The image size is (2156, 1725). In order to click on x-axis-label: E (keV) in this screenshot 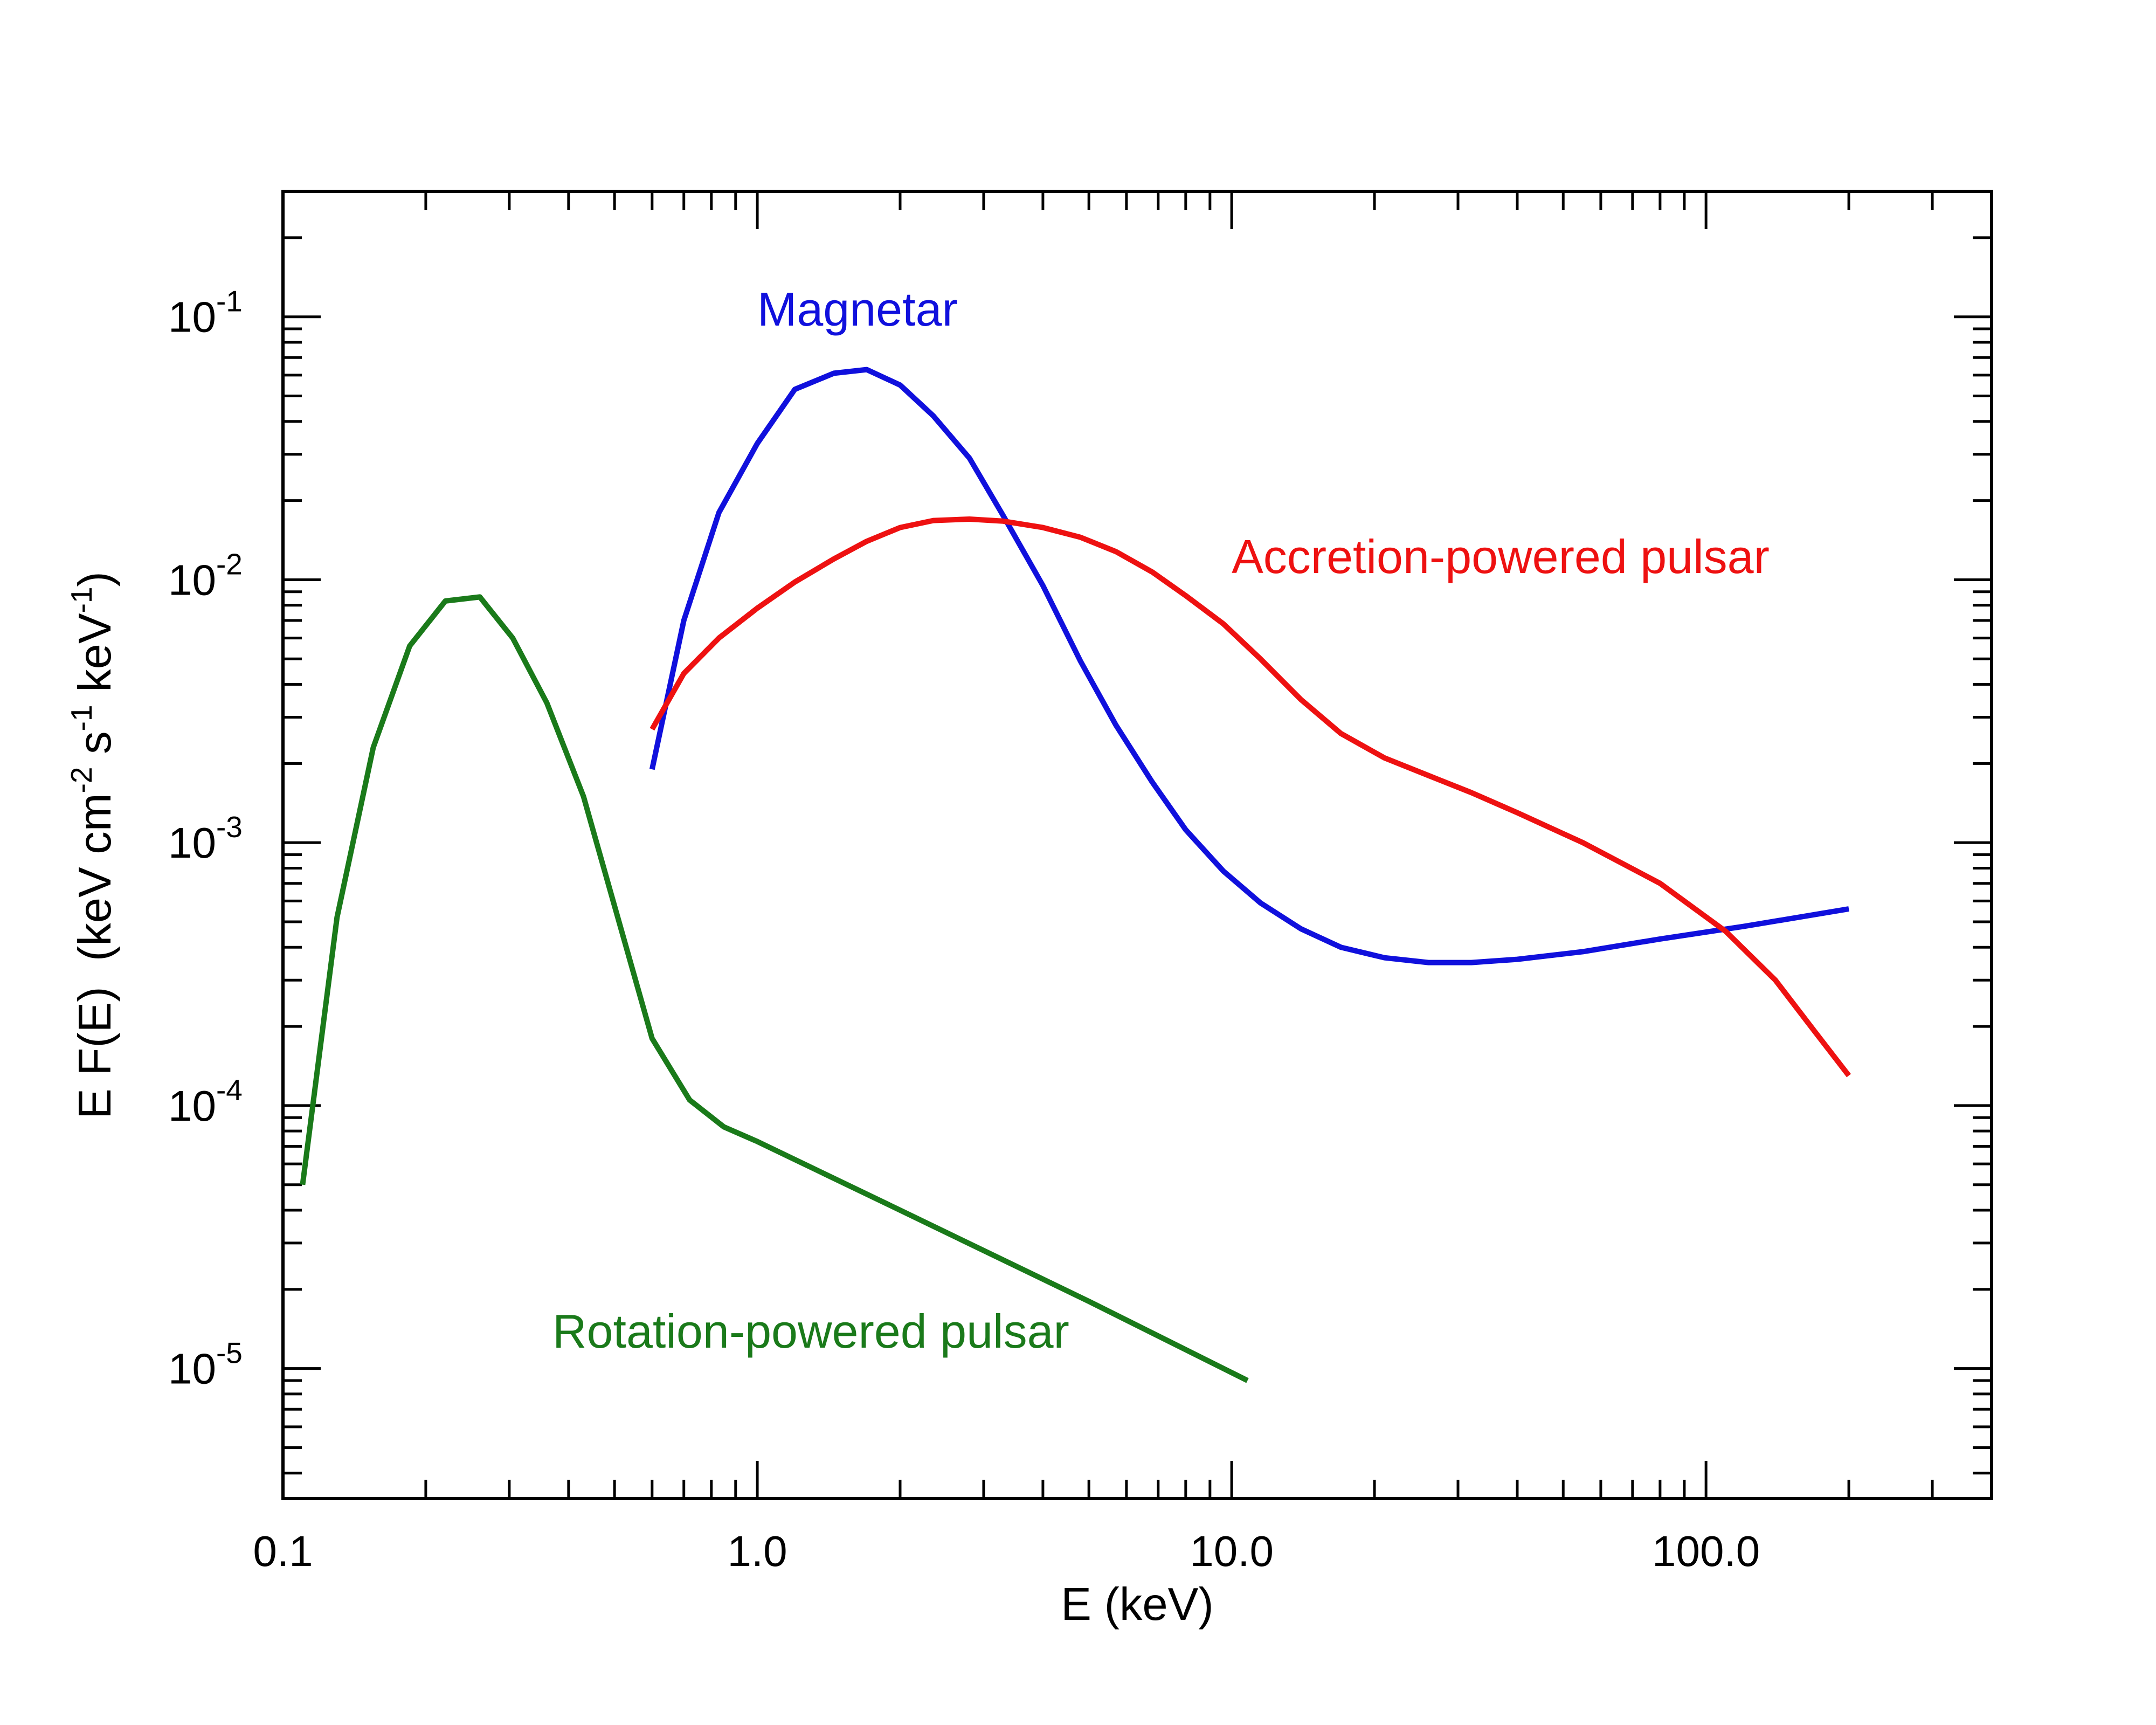, I will do `click(1137, 1604)`.